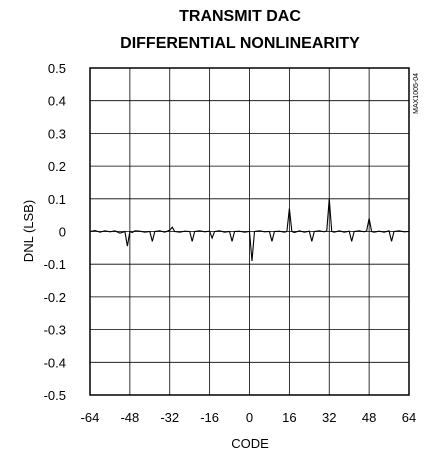 Image resolution: width=427 pixels, height=454 pixels. I want to click on y-tick-label: -0.4, so click(55, 362).